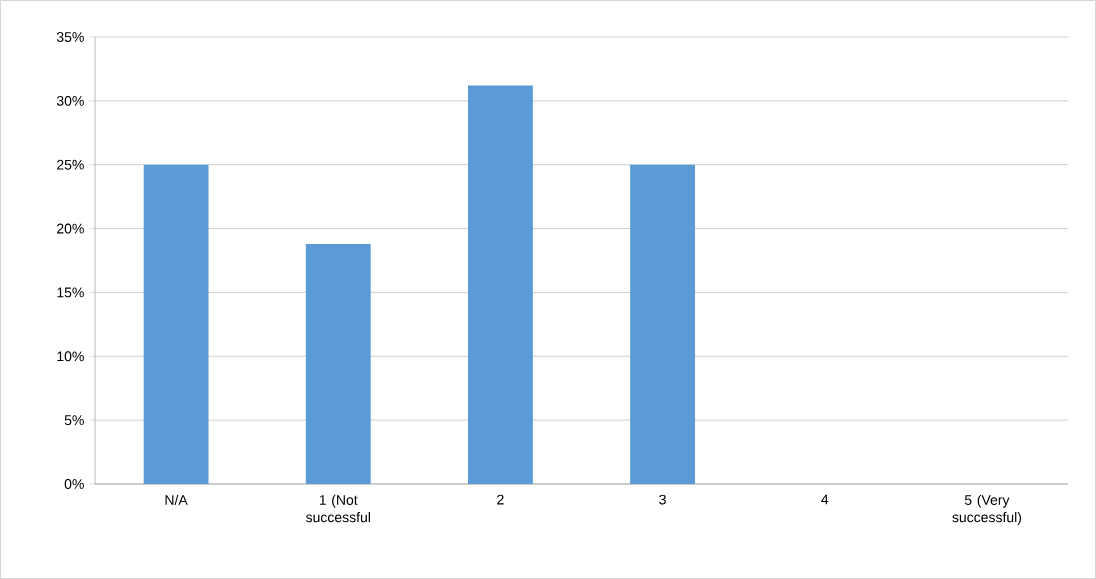 This screenshot has width=1096, height=579. Describe the element at coordinates (70, 164) in the screenshot. I see `y-tick-label: 25%` at that location.